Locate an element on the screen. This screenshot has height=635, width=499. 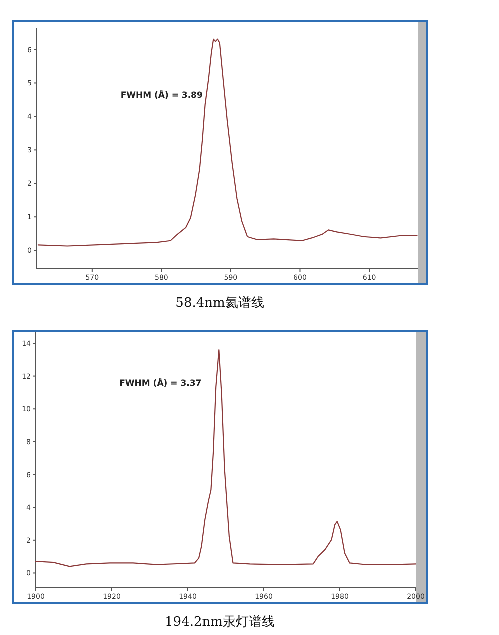
text: 194.2nm汞灯谱线 is located at coordinates (220, 622).